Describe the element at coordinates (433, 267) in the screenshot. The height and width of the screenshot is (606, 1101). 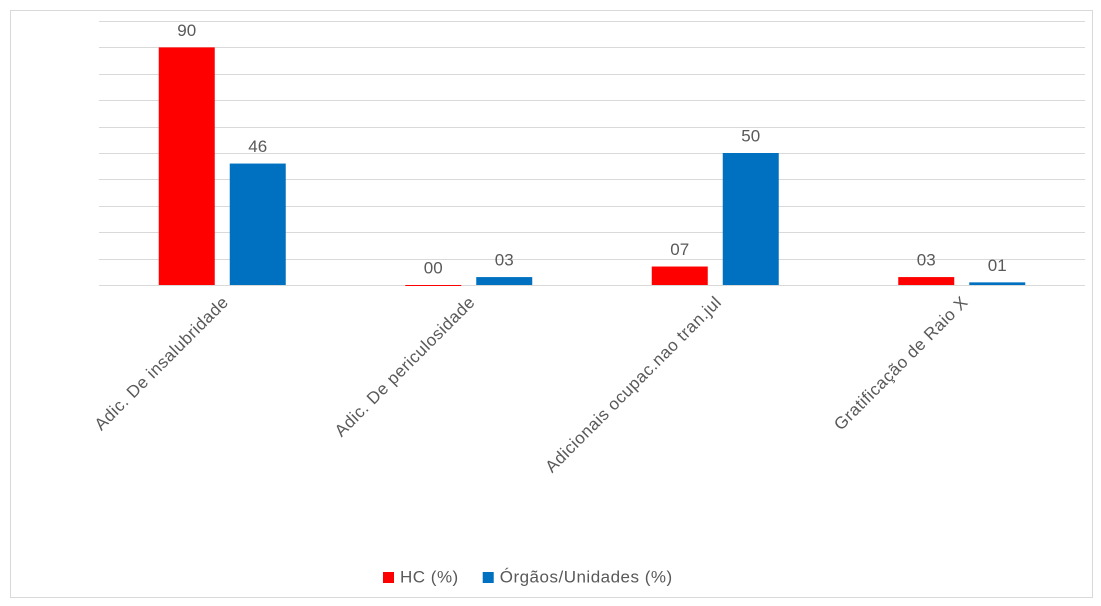
I see `data-label: 00` at that location.